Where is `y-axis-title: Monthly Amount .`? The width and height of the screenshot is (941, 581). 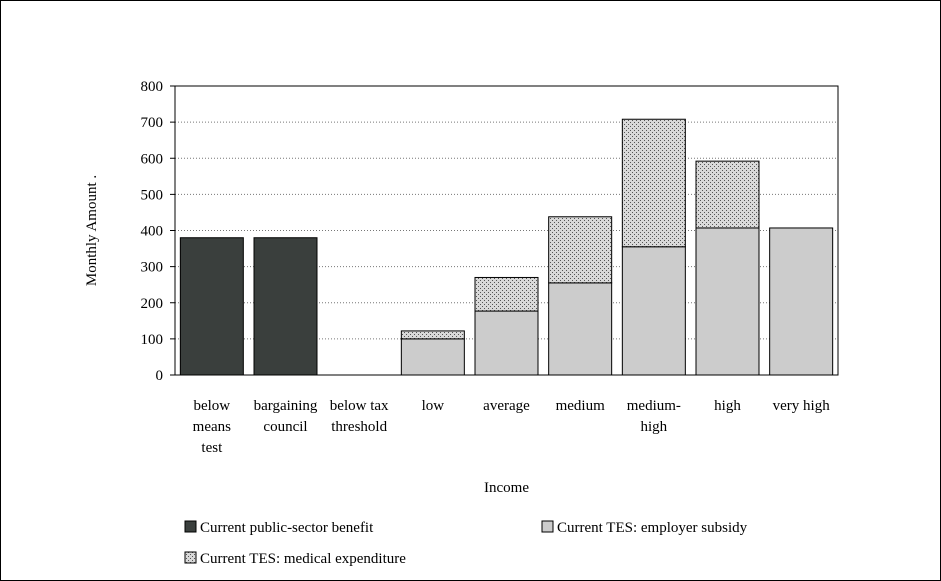 y-axis-title: Monthly Amount . is located at coordinates (92, 230).